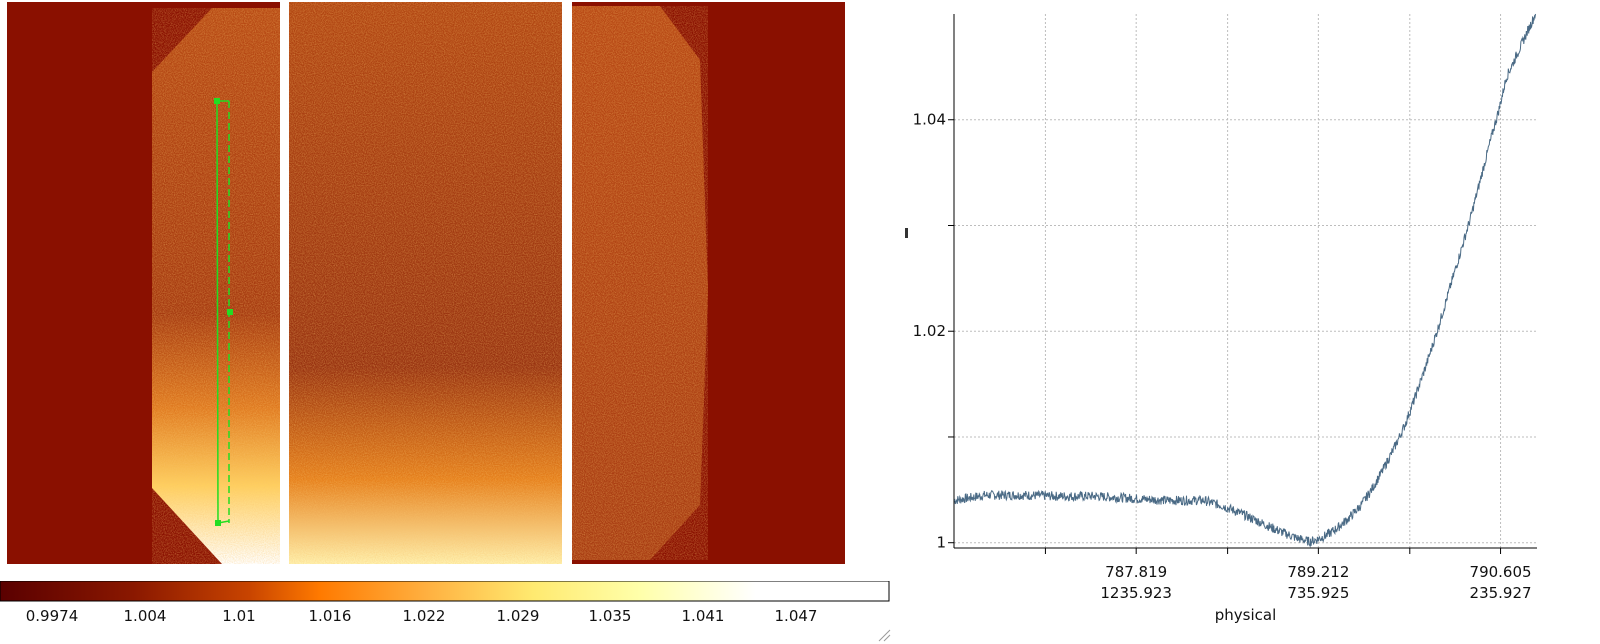 The width and height of the screenshot is (1600, 644). Describe the element at coordinates (52, 616) in the screenshot. I see `colorbar-tick-label: 0.9974` at that location.